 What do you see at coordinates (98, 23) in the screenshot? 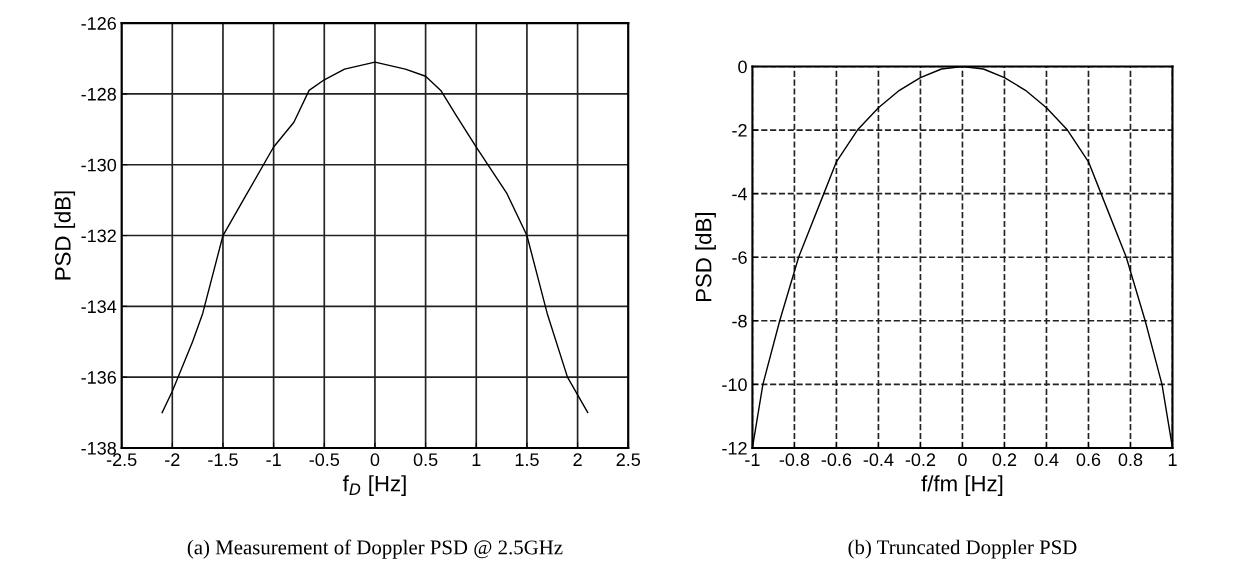
I see `y-tick-label: -126` at bounding box center [98, 23].